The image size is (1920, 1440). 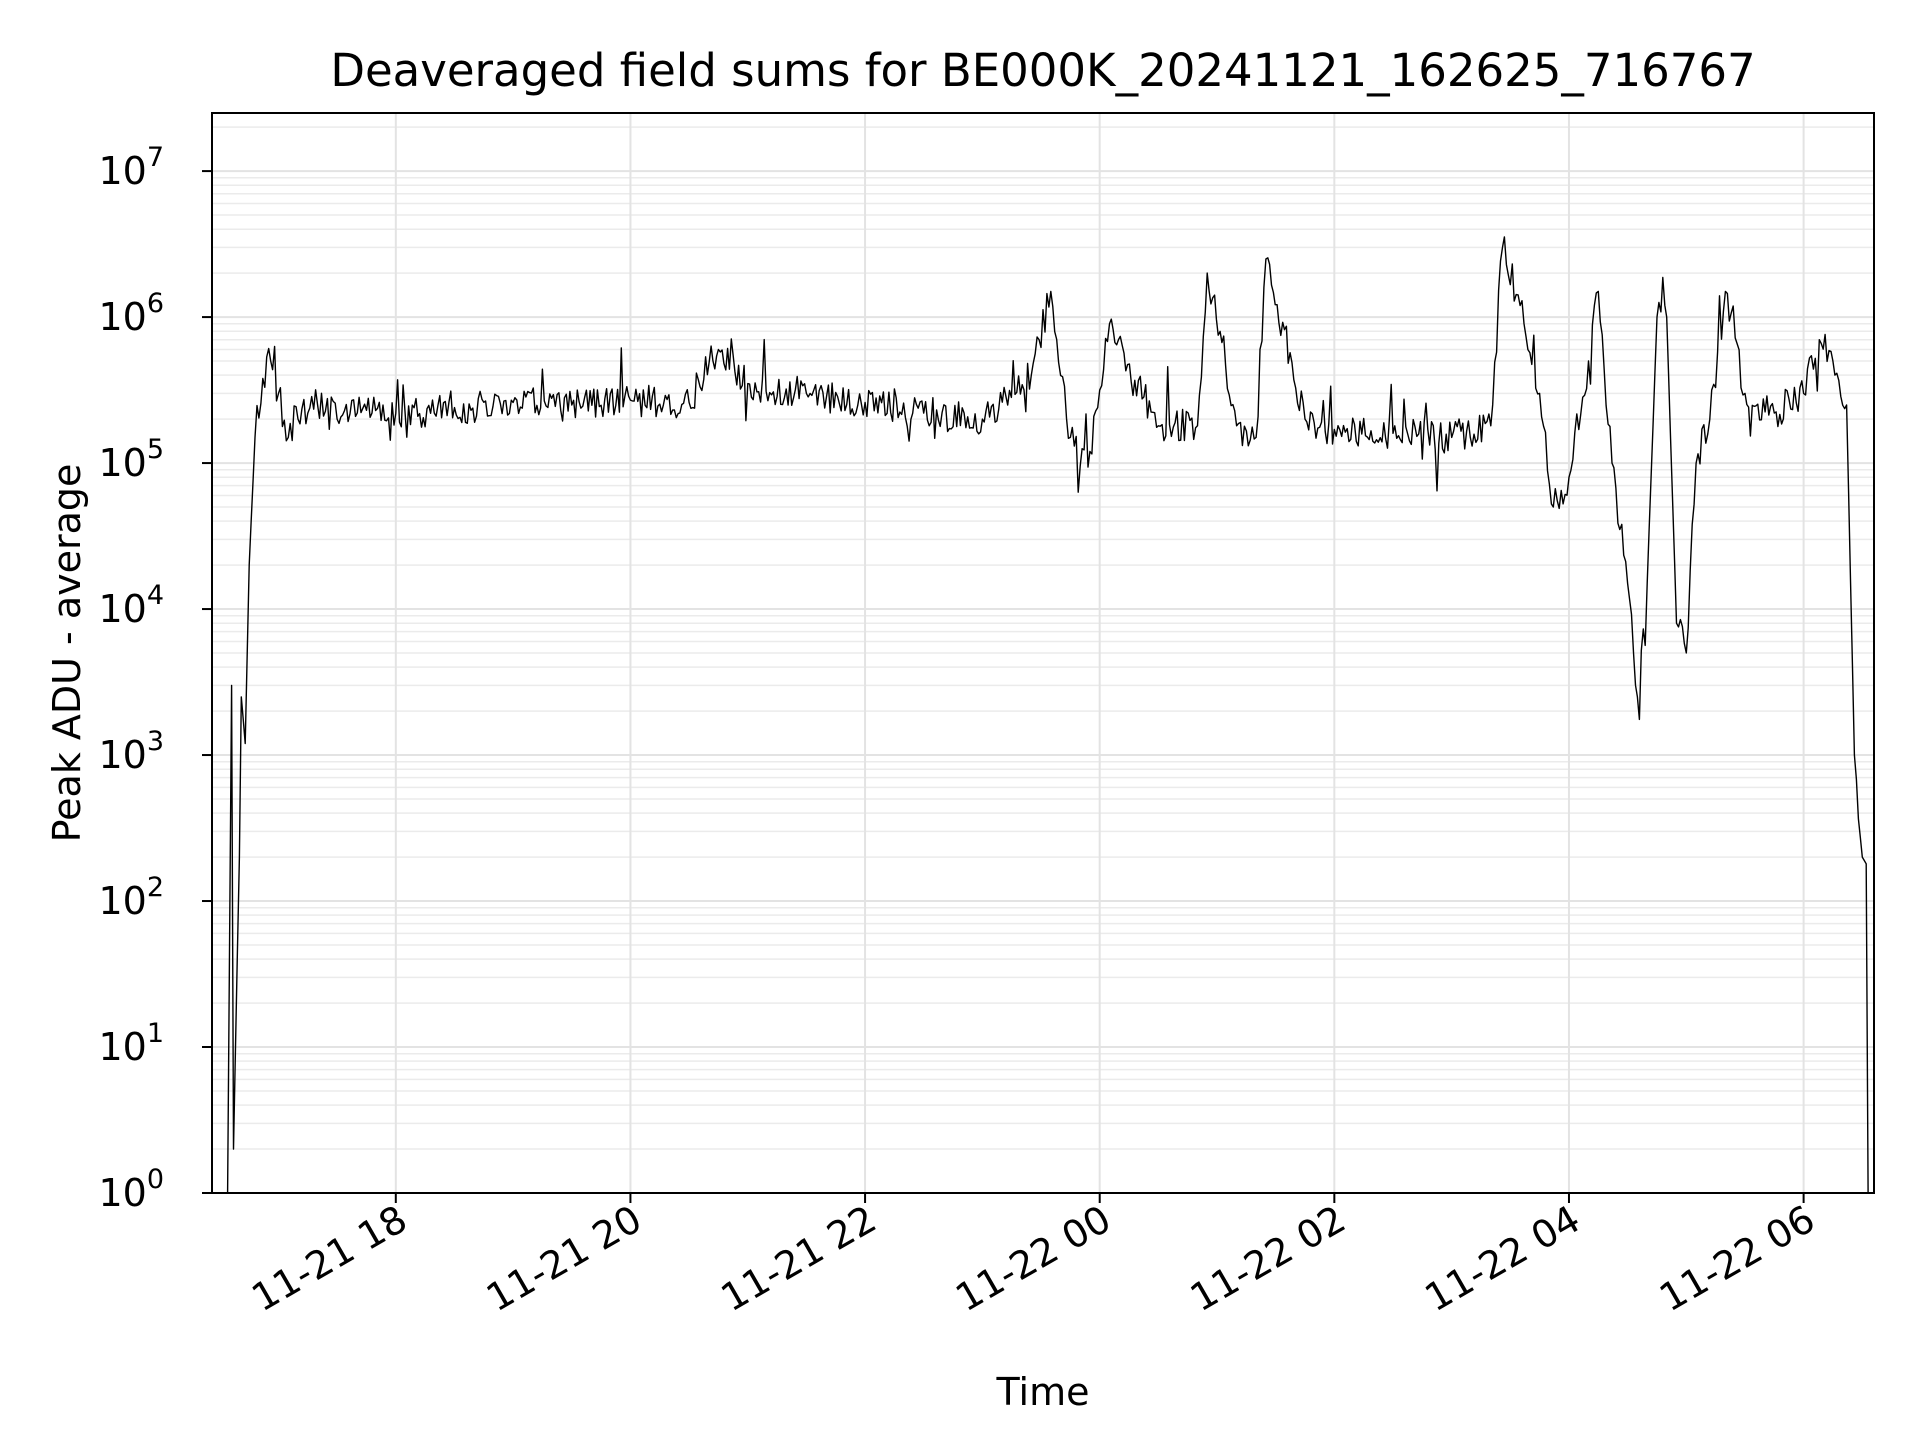 I want to click on y-tick-exponent: 6, so click(x=155, y=303).